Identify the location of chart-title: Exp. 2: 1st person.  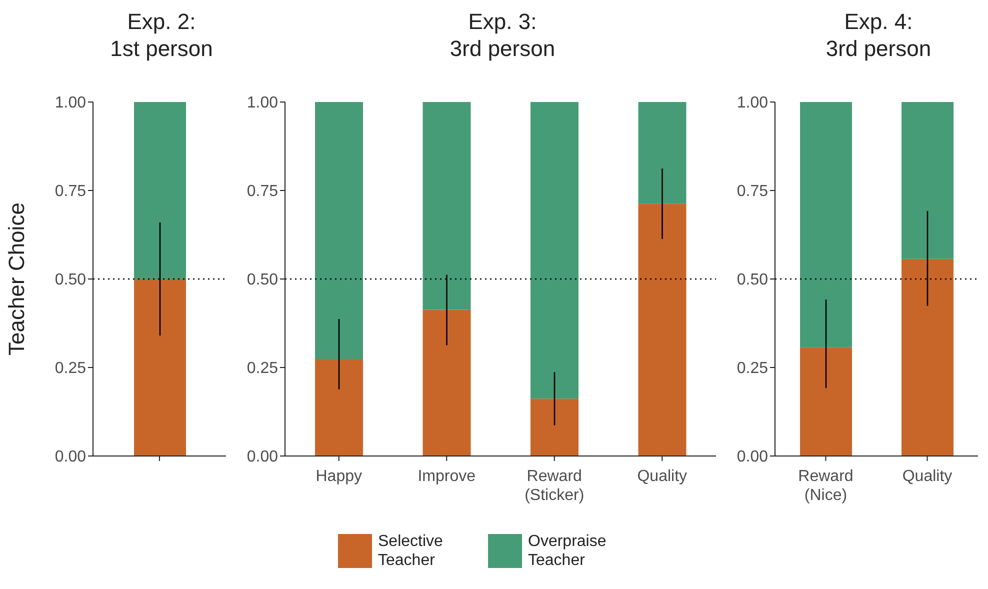
(161, 35).